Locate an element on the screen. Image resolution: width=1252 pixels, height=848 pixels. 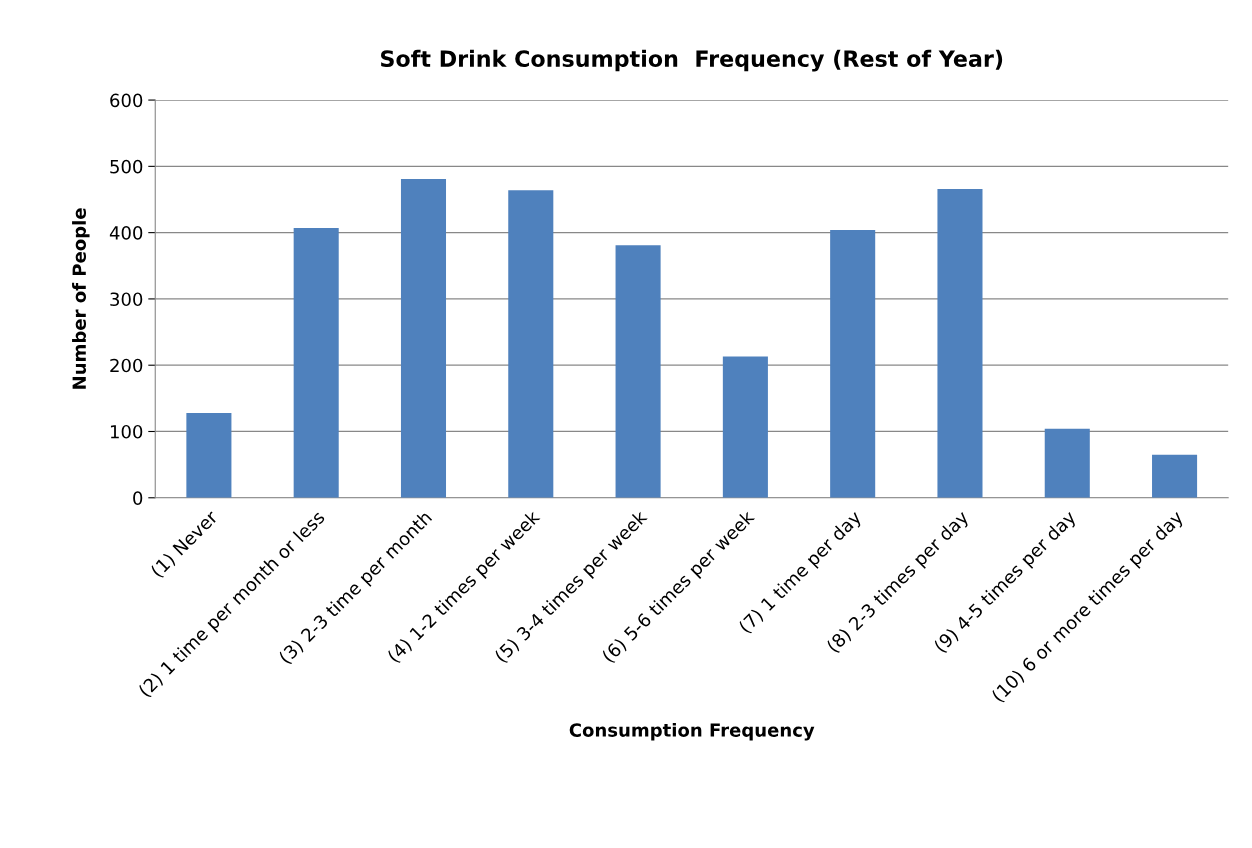
y-tick-label: 0 is located at coordinates (138, 498).